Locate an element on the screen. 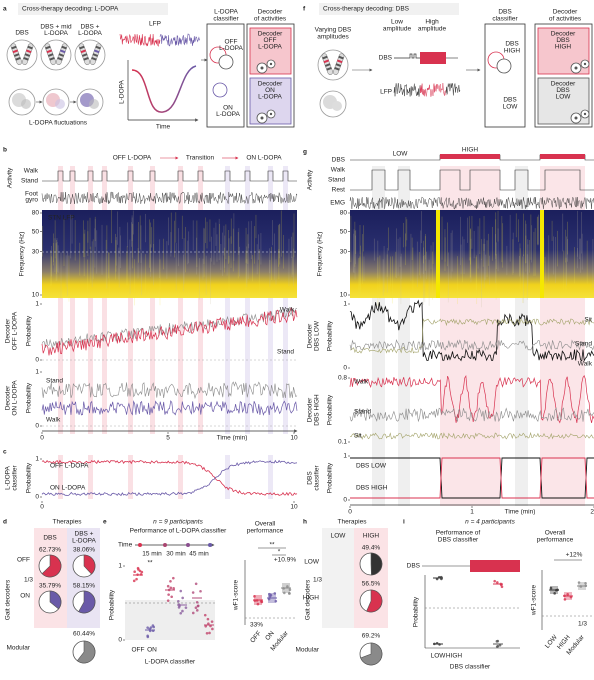  label: Decoder is located at coordinates (8, 397).